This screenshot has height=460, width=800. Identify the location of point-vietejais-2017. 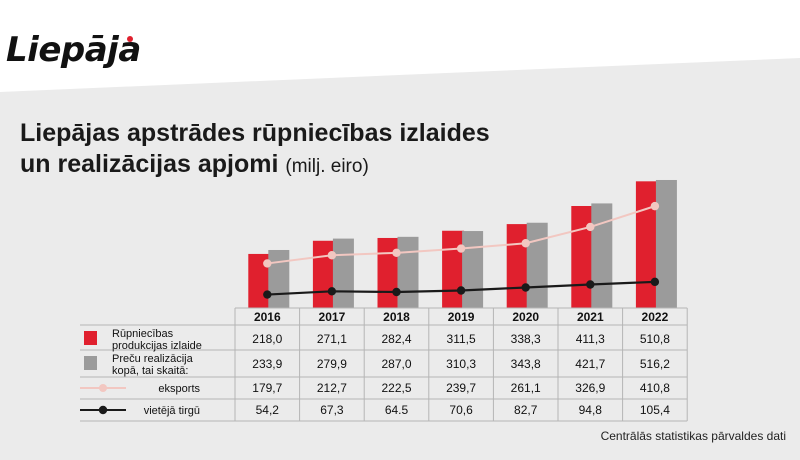
(332, 291).